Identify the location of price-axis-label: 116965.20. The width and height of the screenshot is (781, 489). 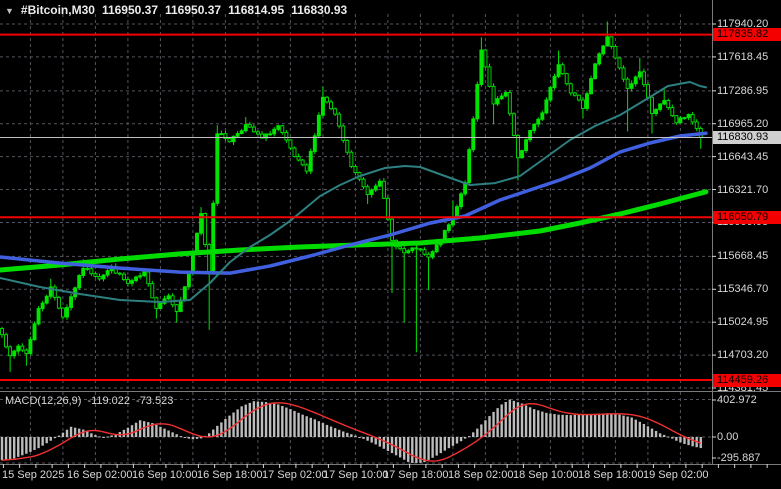
(743, 124).